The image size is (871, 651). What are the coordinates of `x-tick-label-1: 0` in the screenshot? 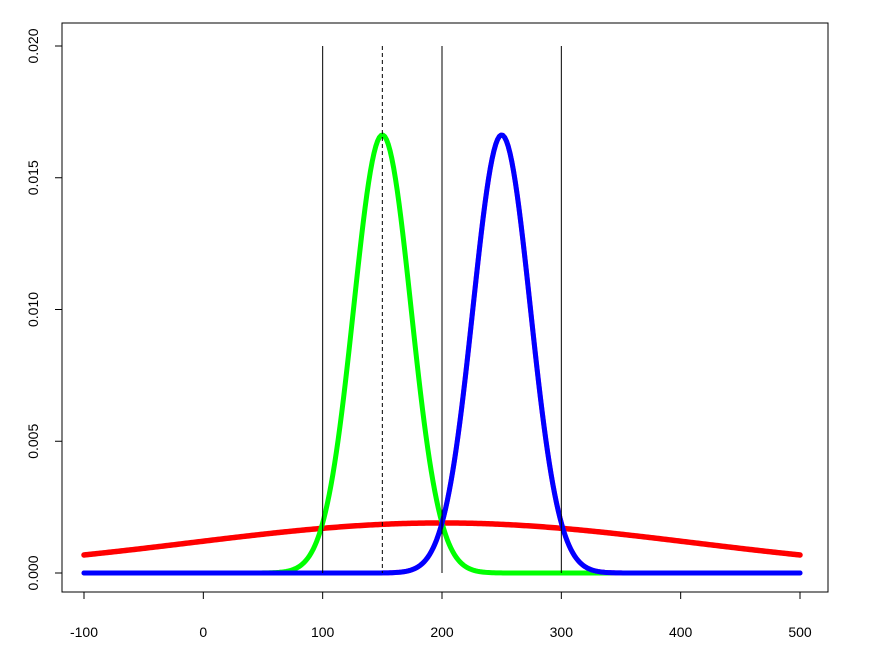 It's located at (203, 632).